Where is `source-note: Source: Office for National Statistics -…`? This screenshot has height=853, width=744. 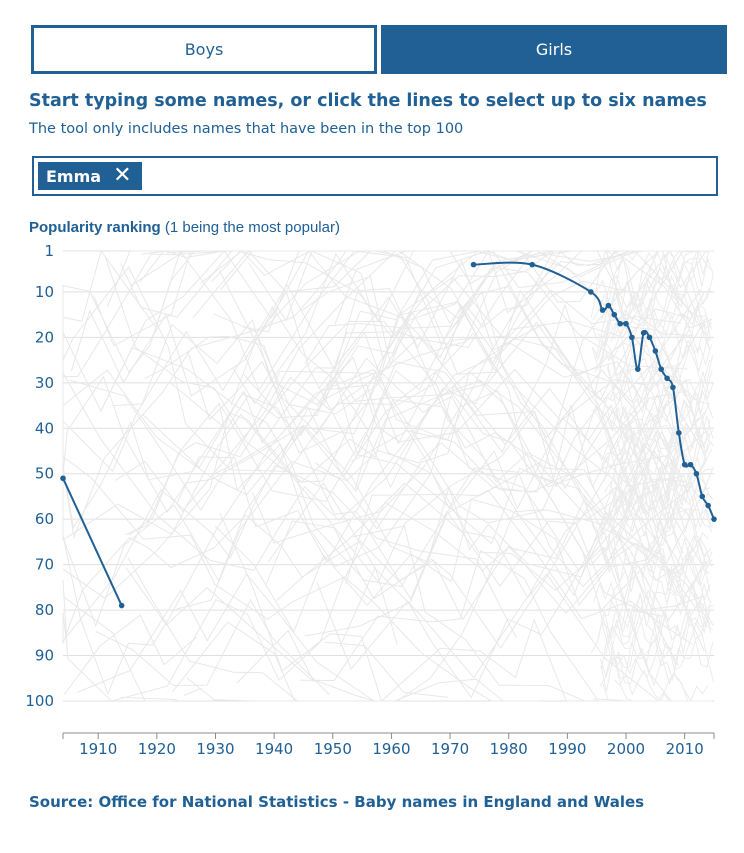 source-note: Source: Office for National Statistics -… is located at coordinates (337, 802).